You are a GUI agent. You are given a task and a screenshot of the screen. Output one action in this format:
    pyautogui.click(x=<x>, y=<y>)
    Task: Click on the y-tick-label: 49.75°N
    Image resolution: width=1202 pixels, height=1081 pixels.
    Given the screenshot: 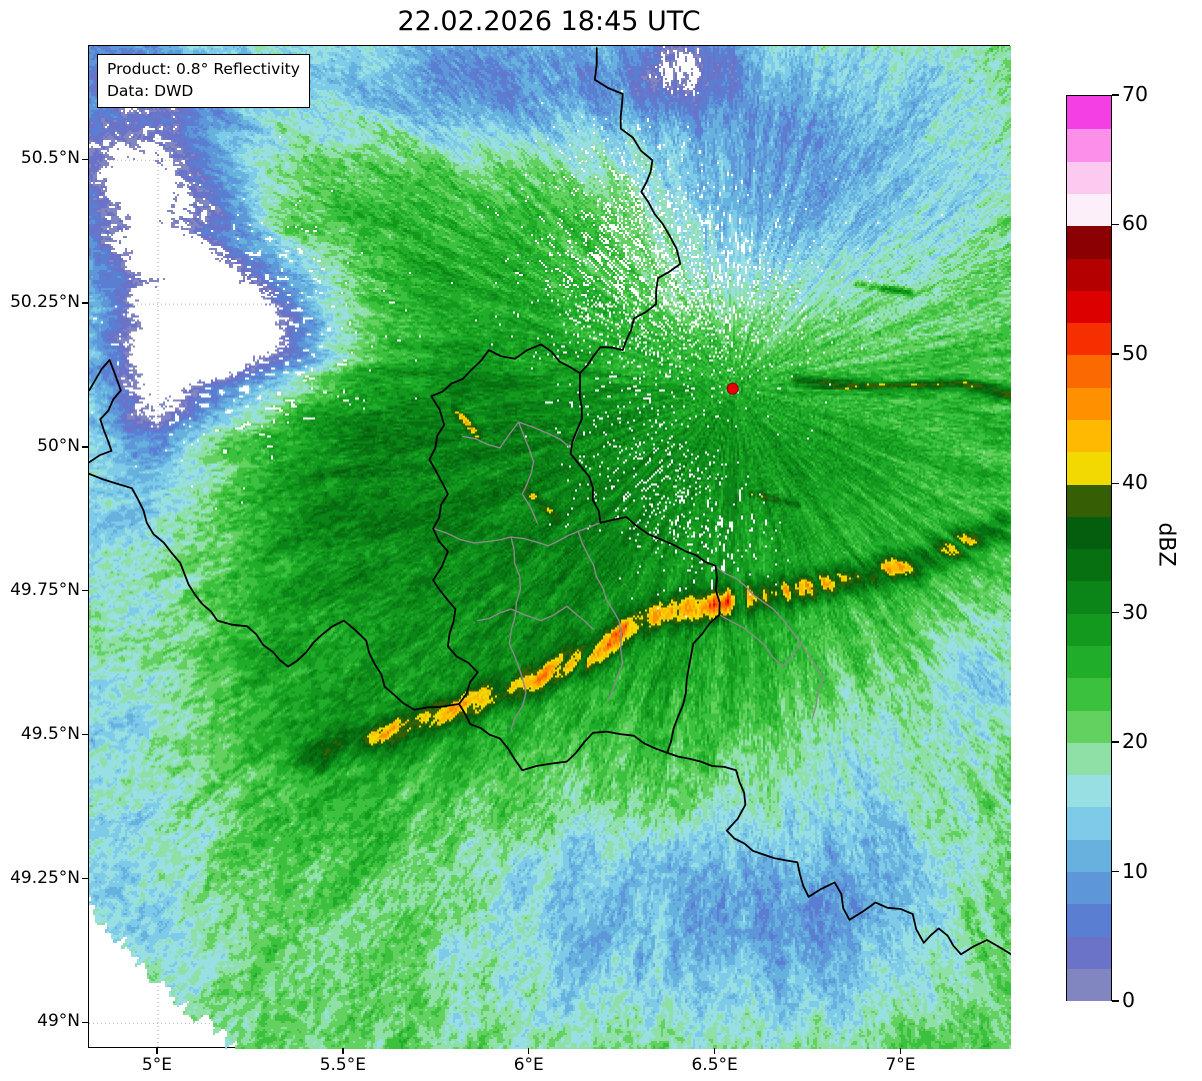 What is the action you would take?
    pyautogui.click(x=45, y=589)
    